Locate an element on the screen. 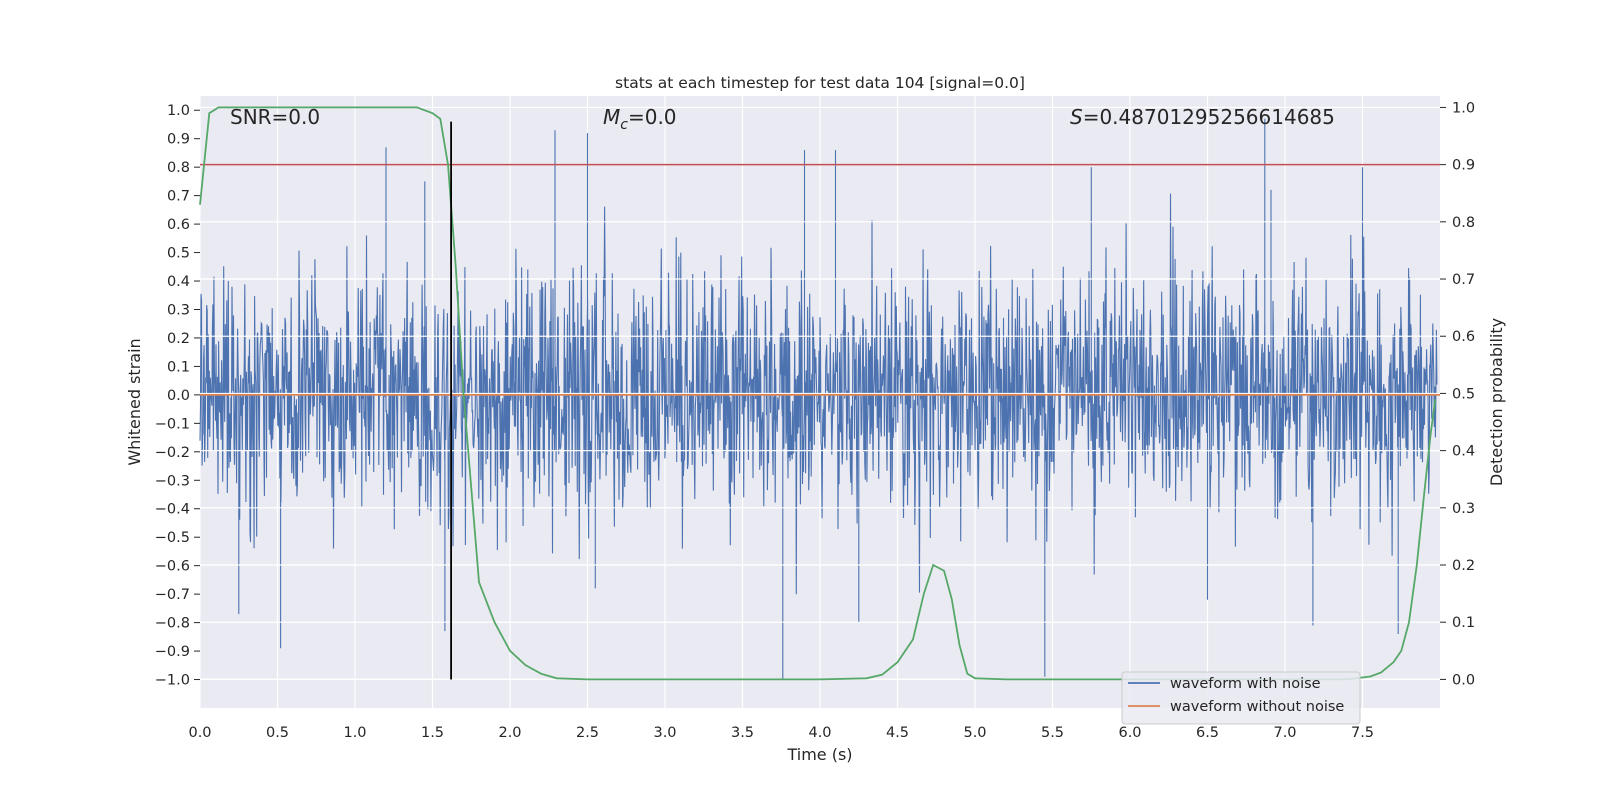 The width and height of the screenshot is (1600, 800). x-tick-label: 7.5 is located at coordinates (1362, 733).